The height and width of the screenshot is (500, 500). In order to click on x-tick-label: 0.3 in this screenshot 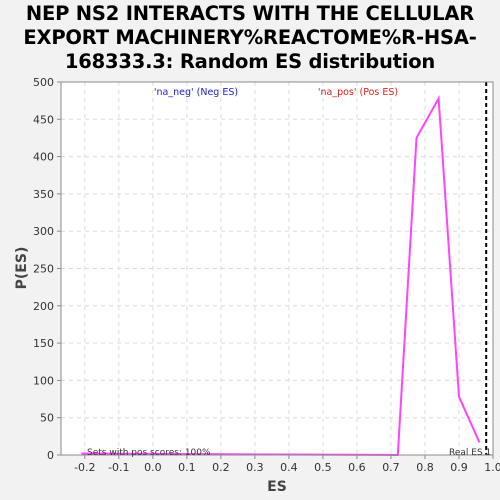, I will do `click(255, 467)`.